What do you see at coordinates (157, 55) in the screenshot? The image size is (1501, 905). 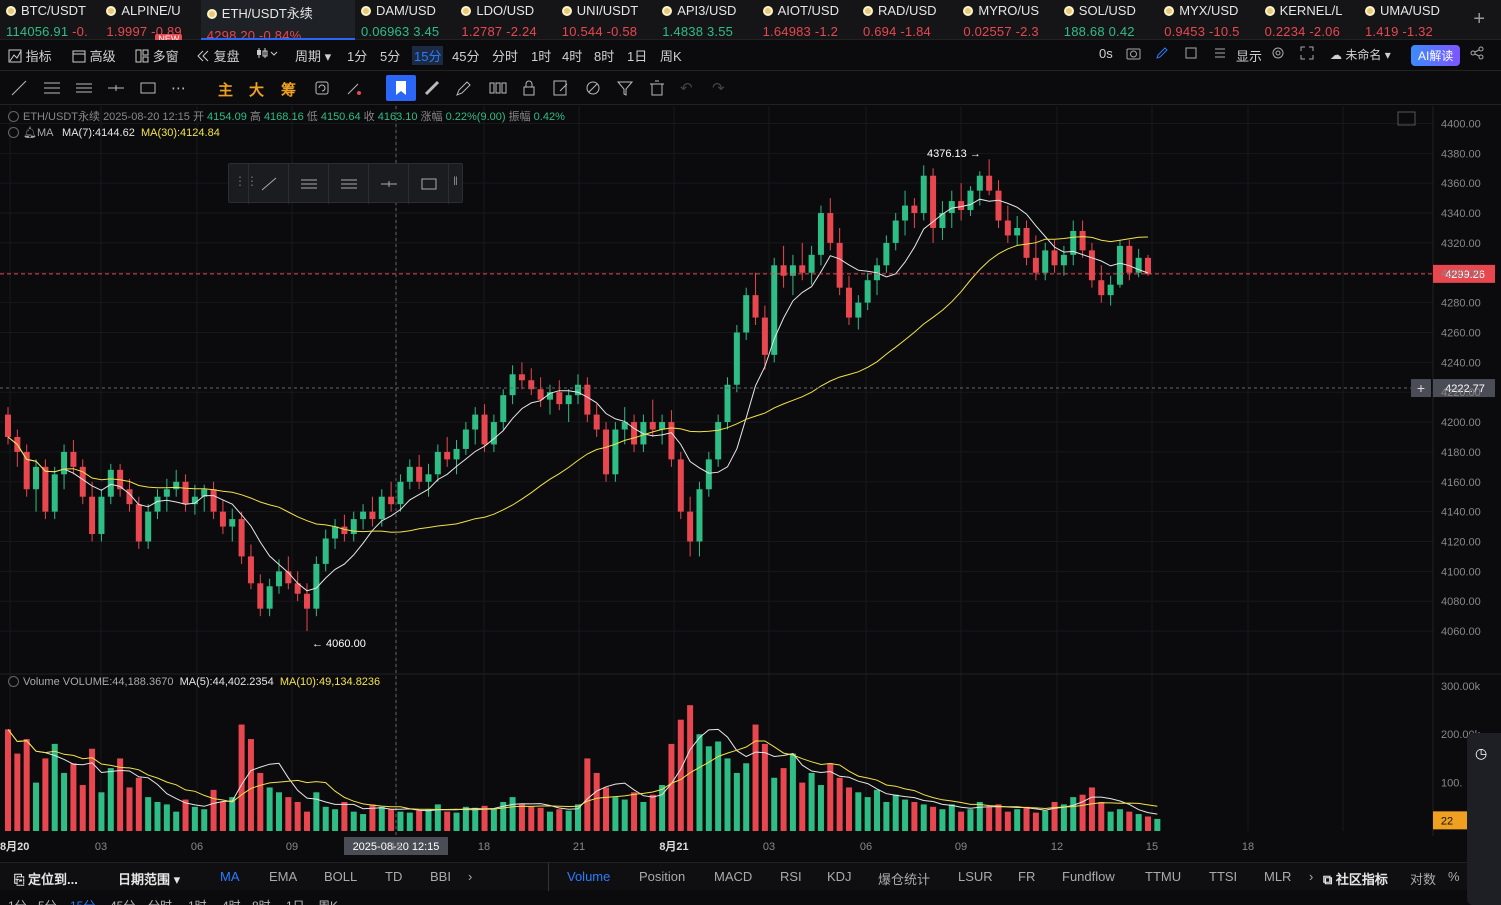 I see `multi-window-button: 多窗` at bounding box center [157, 55].